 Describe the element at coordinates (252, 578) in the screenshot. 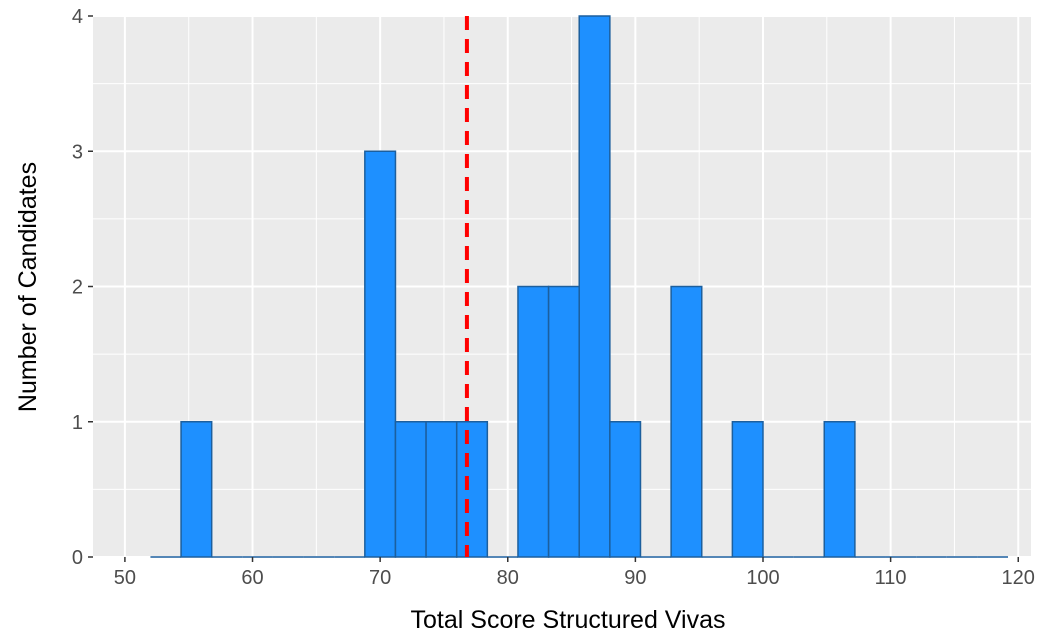

I see `x-tick-label: 60` at that location.